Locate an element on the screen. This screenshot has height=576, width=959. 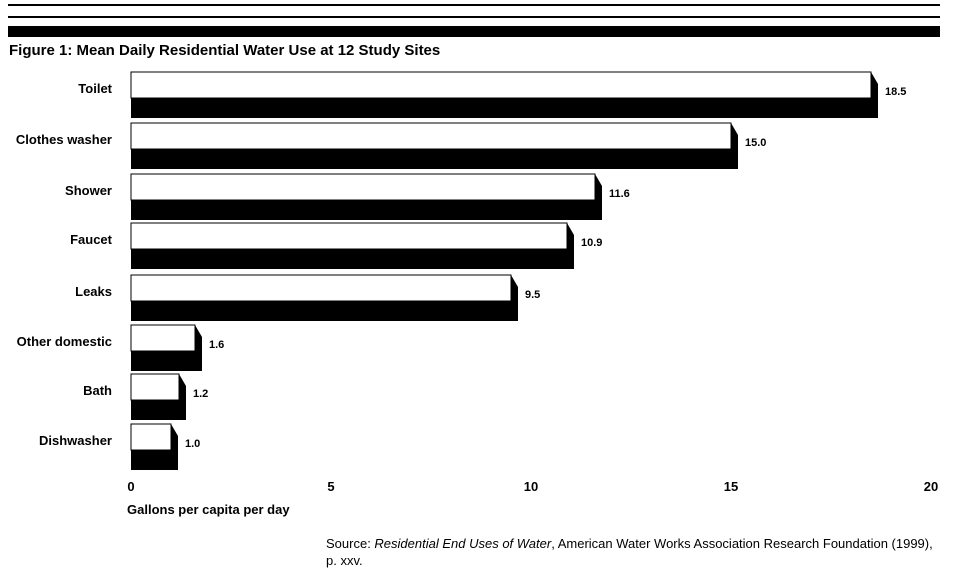
value-label: 10.9 is located at coordinates (591, 243).